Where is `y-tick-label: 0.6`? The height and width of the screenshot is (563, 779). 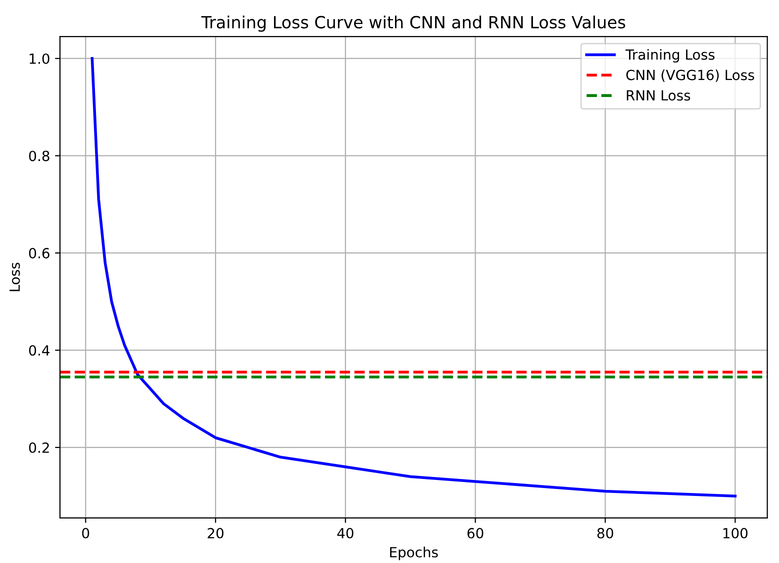
y-tick-label: 0.6 is located at coordinates (39, 253).